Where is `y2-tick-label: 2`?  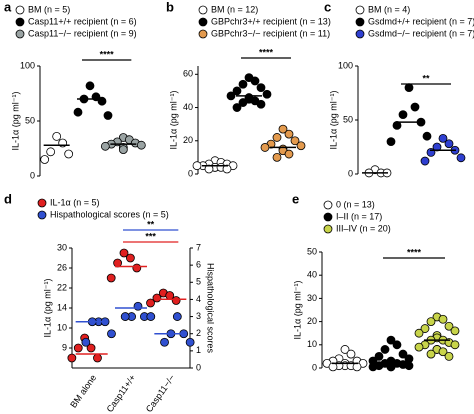
y2-tick-label: 2 is located at coordinates (198, 333).